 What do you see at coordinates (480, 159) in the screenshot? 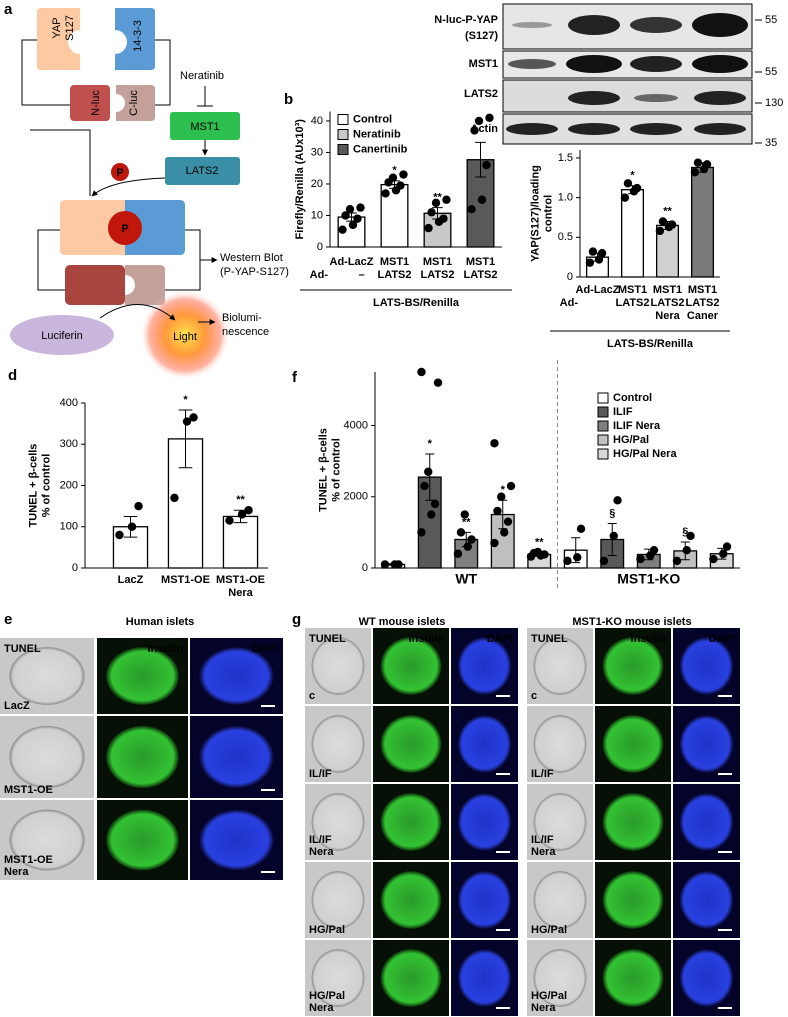
I see `error-bar` at bounding box center [480, 159].